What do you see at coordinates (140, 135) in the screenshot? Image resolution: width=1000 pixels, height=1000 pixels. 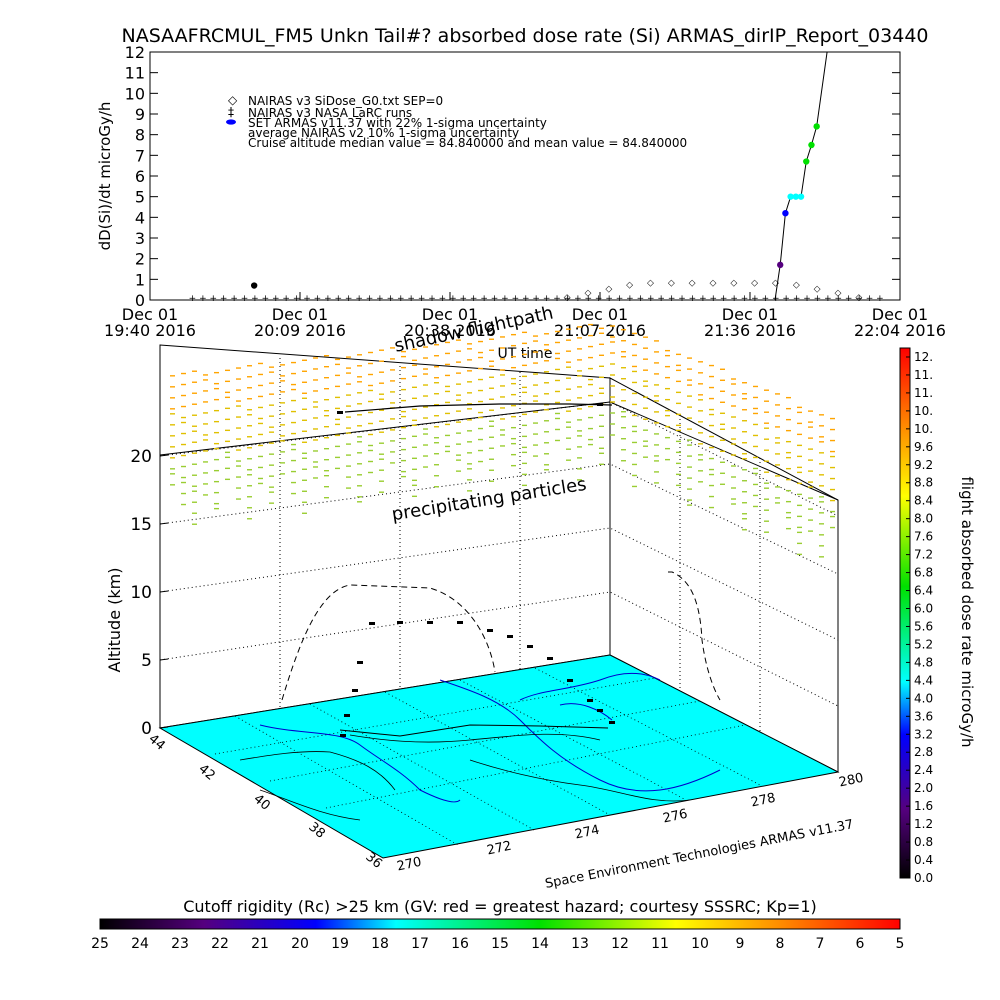 I see `y-tick-label: 8` at bounding box center [140, 135].